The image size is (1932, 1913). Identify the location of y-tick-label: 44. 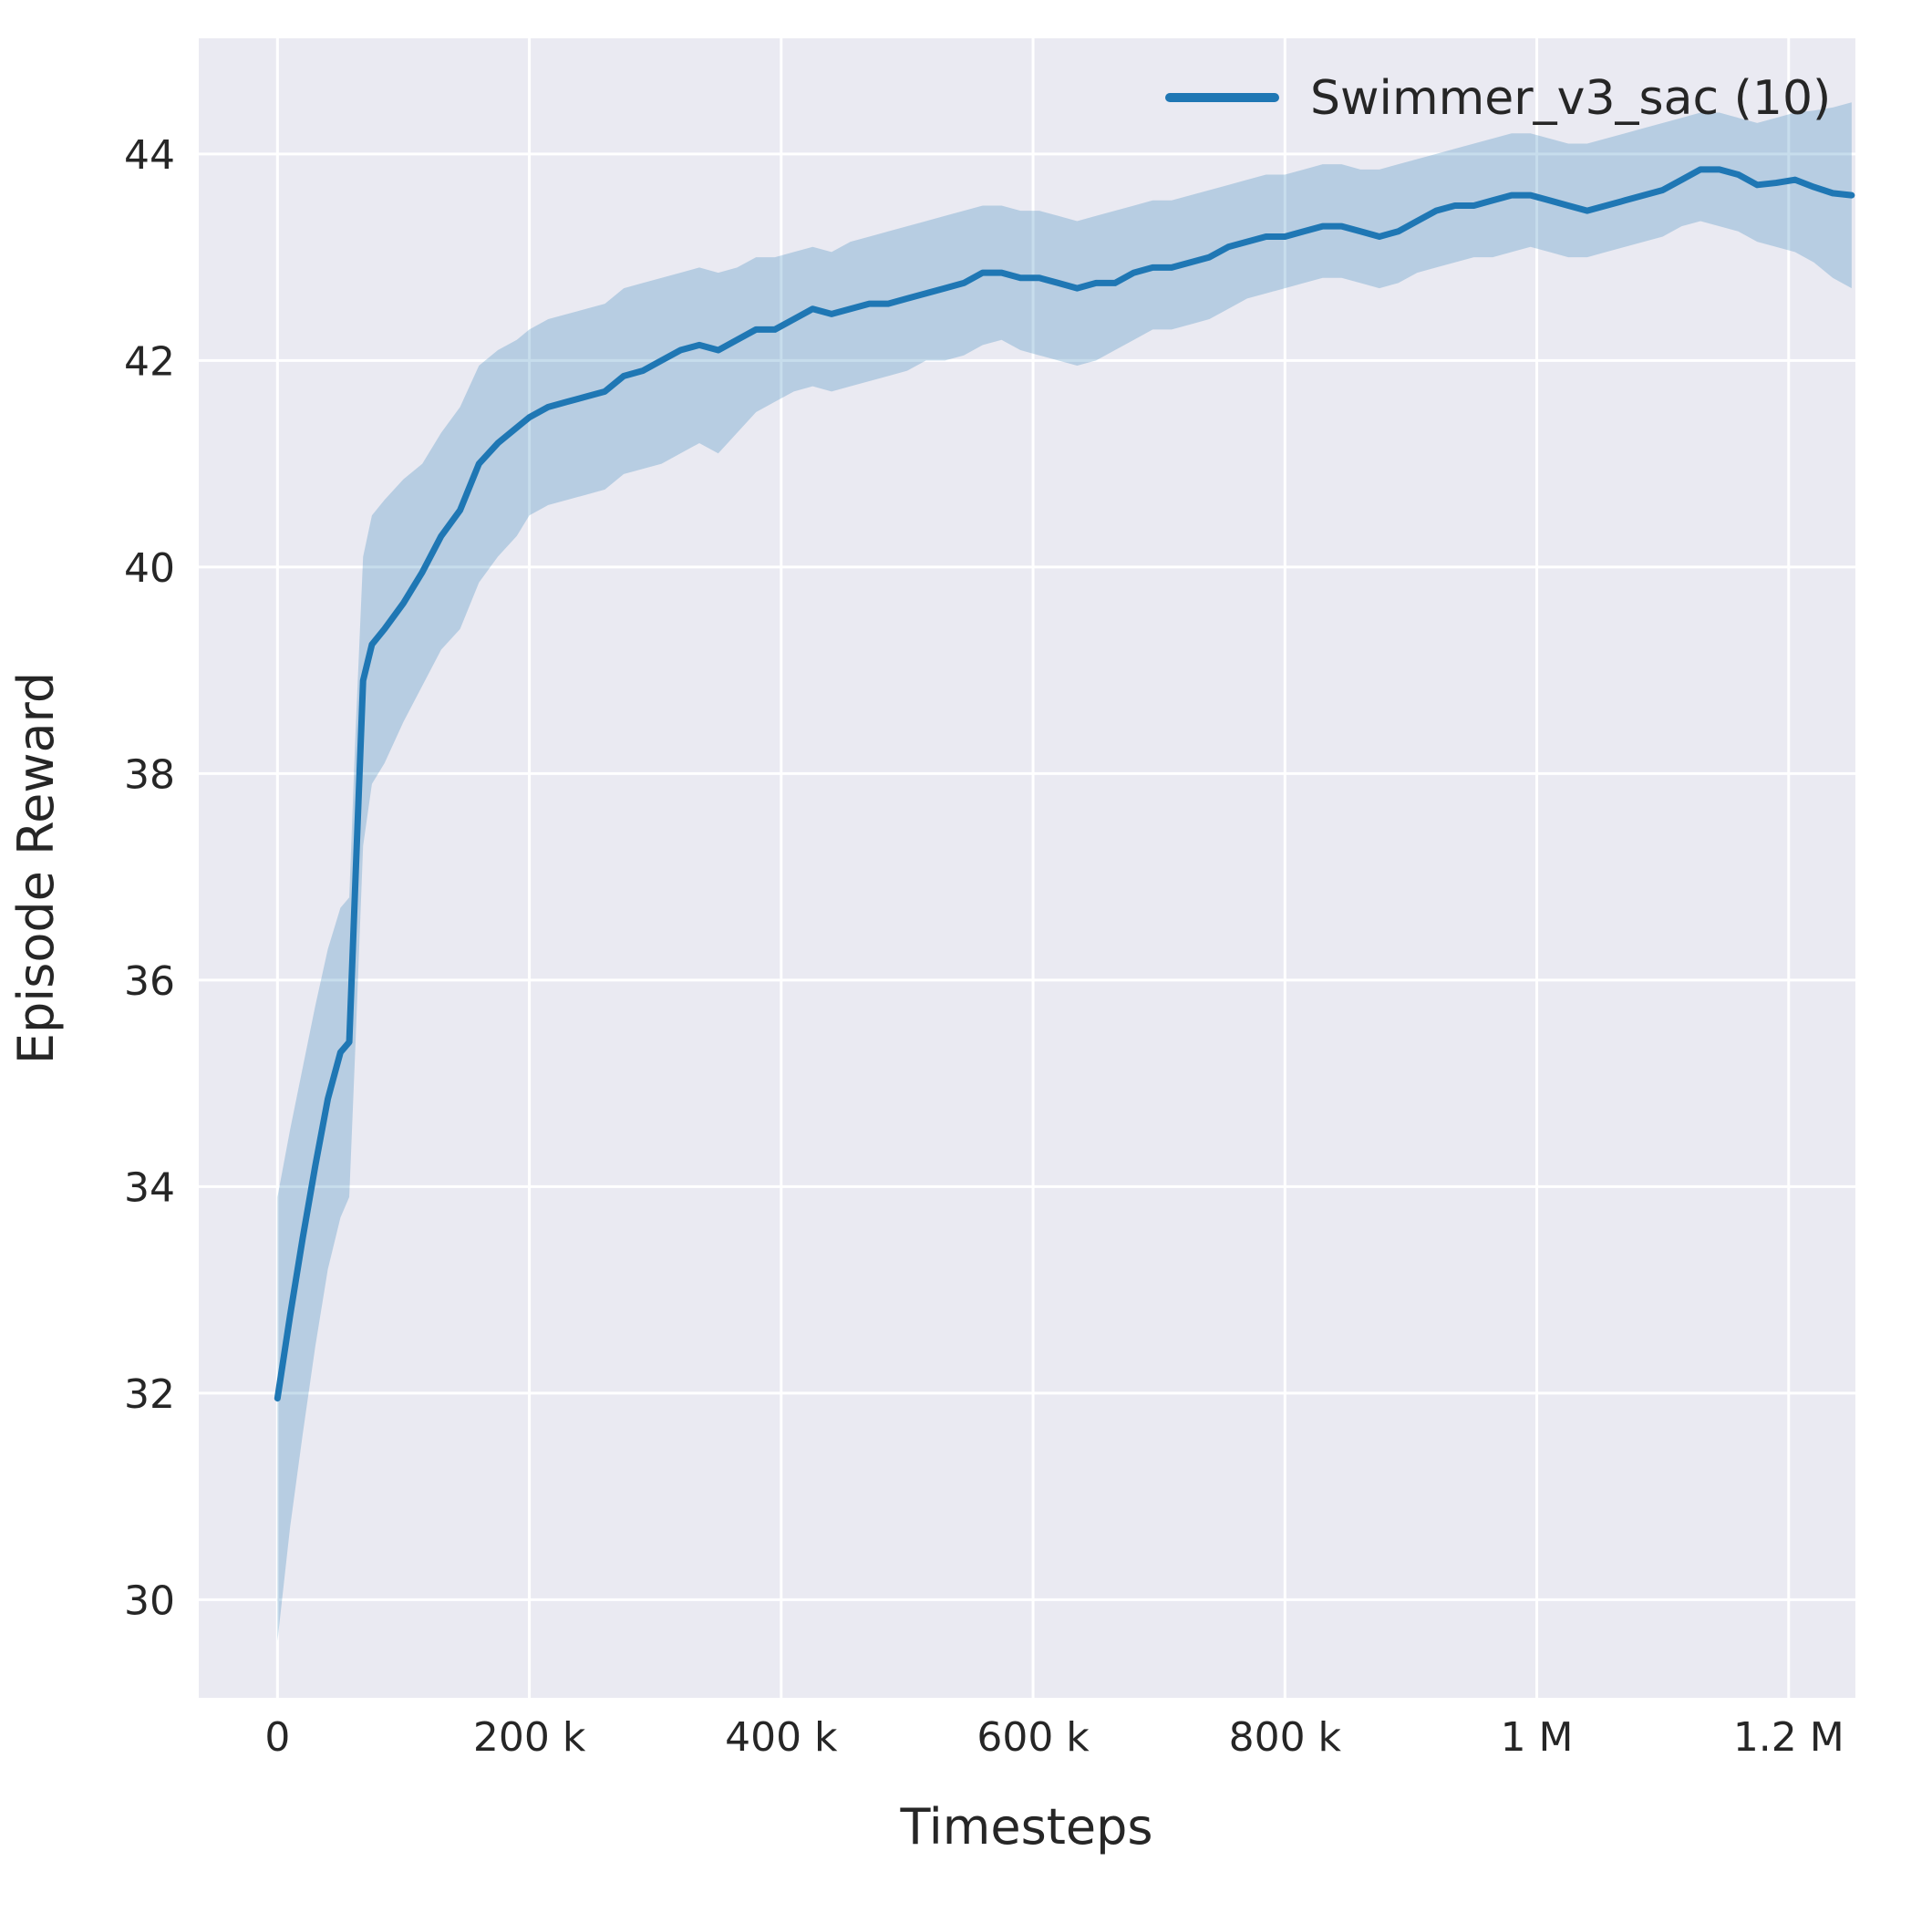
(149, 155).